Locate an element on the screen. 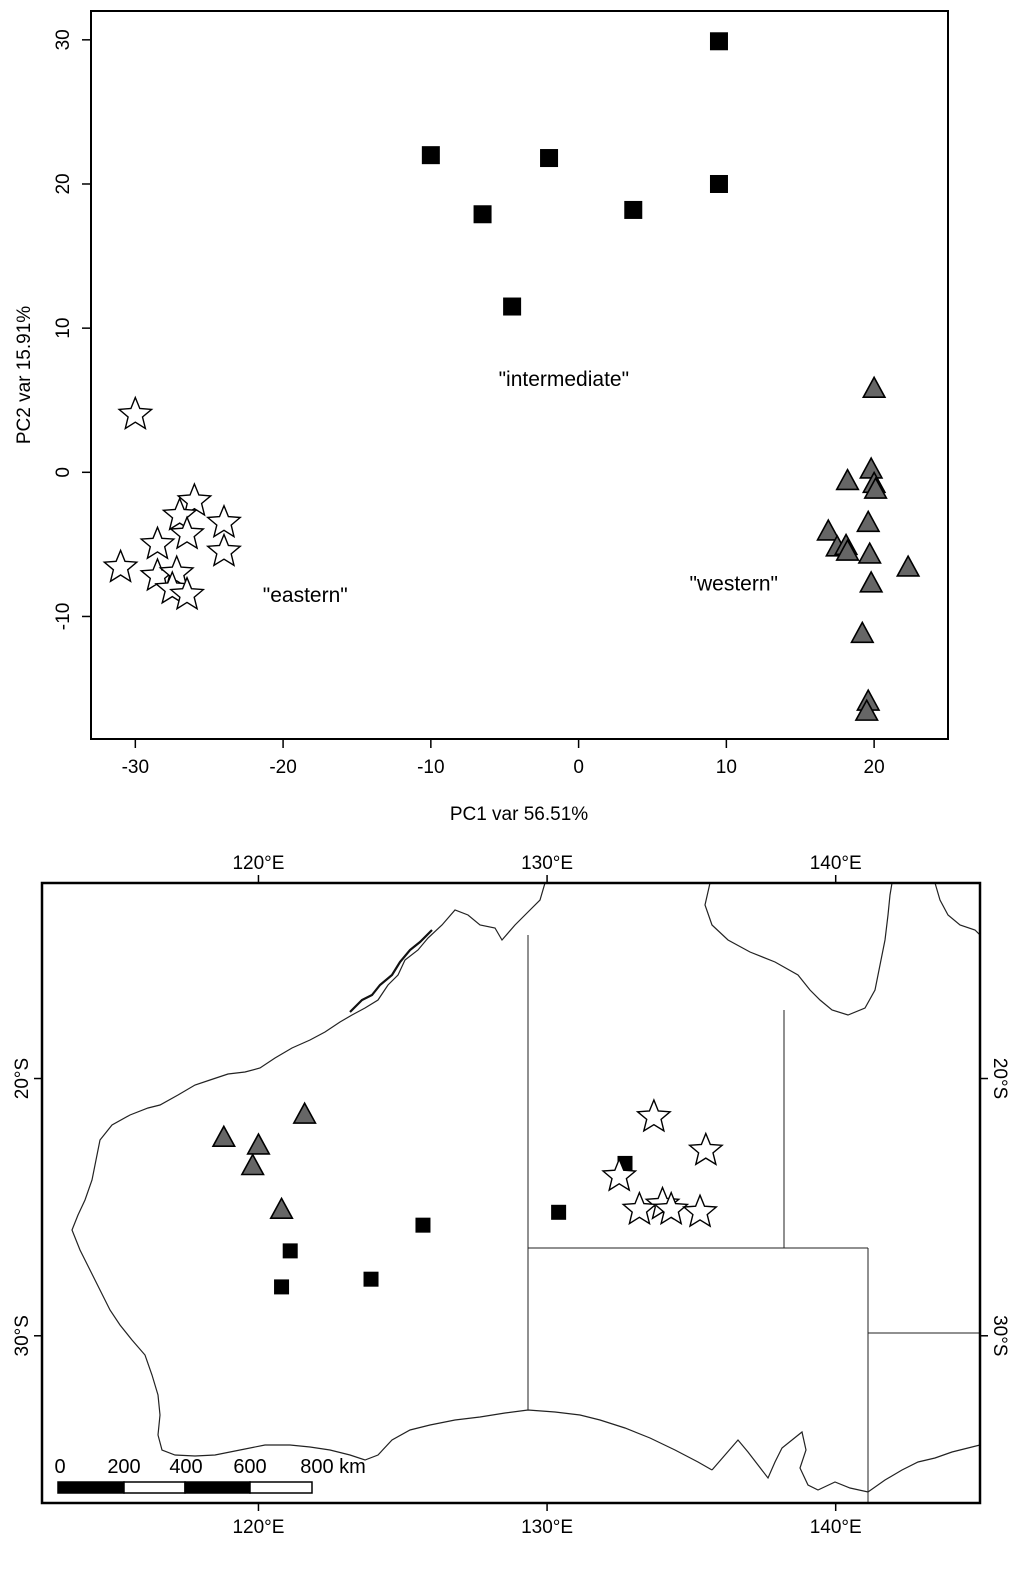  pca-y-axis: -10 0 10 20 30 is located at coordinates (72, 329).